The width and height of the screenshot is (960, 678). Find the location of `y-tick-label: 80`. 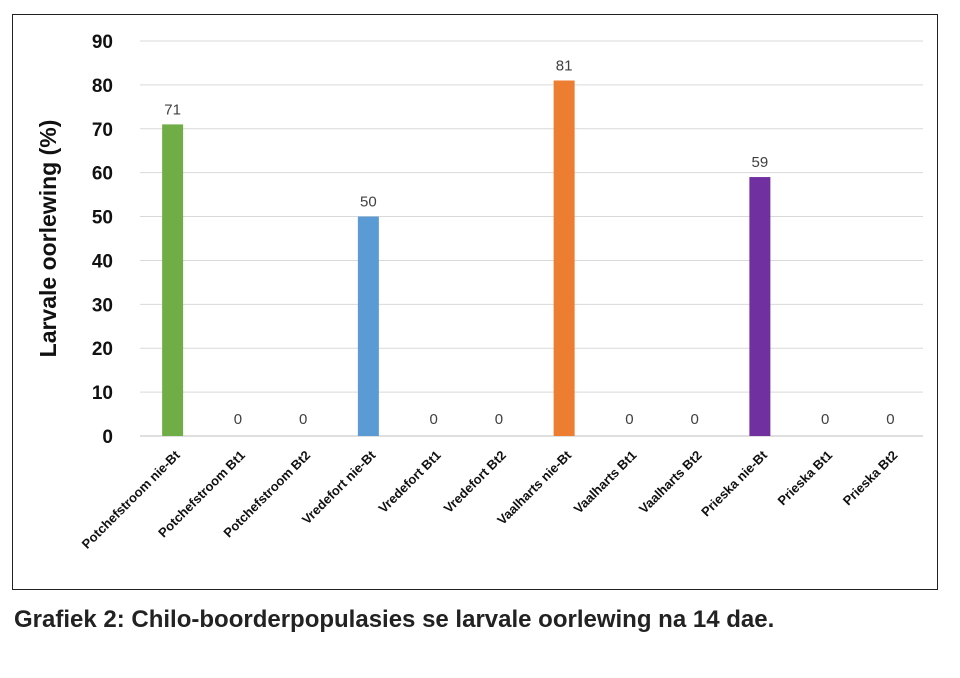

y-tick-label: 80 is located at coordinates (102, 86).